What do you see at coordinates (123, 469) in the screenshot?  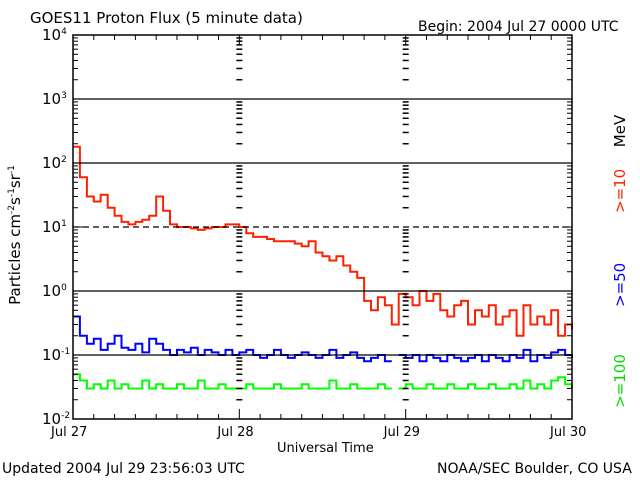 I see `updated-time: Updated 2004 Jul 29 23:56:03 UTC` at bounding box center [123, 469].